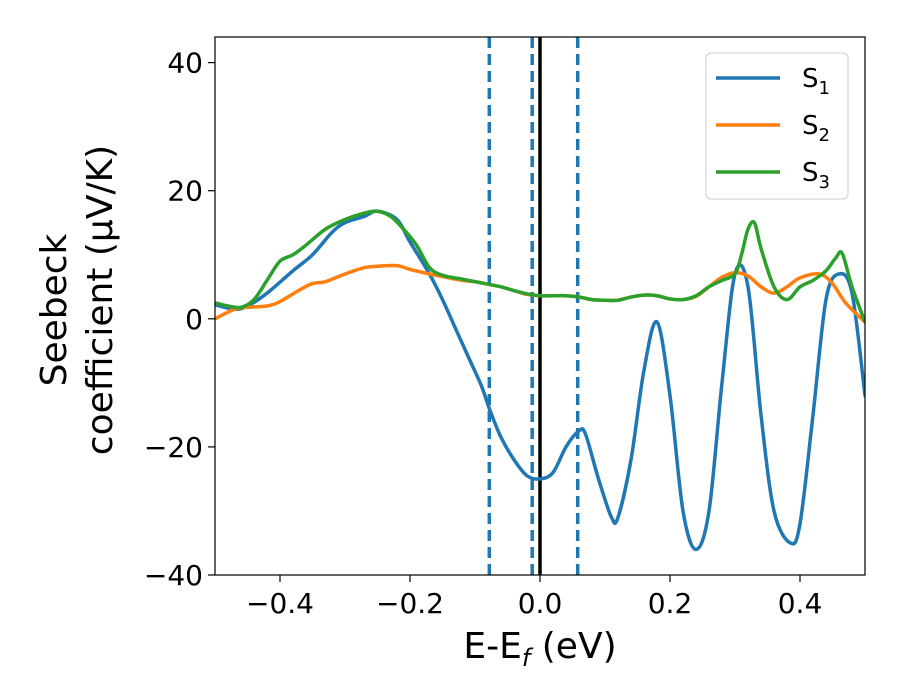 The image size is (900, 700). I want to click on legend: S1 S2 S3, so click(777, 126).